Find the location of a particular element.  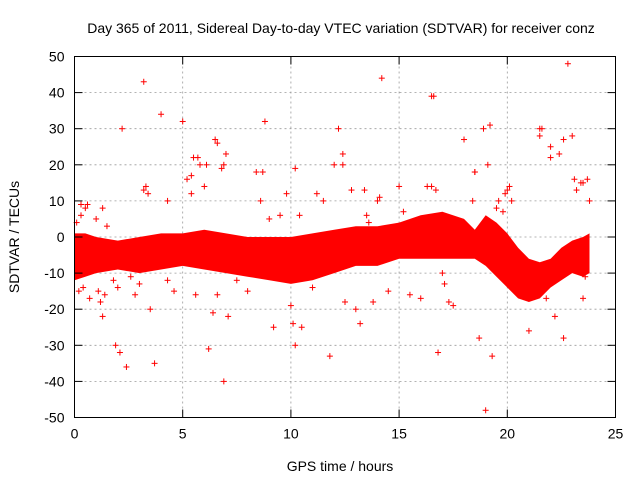

y-tick-label: 50 is located at coordinates (57, 57).